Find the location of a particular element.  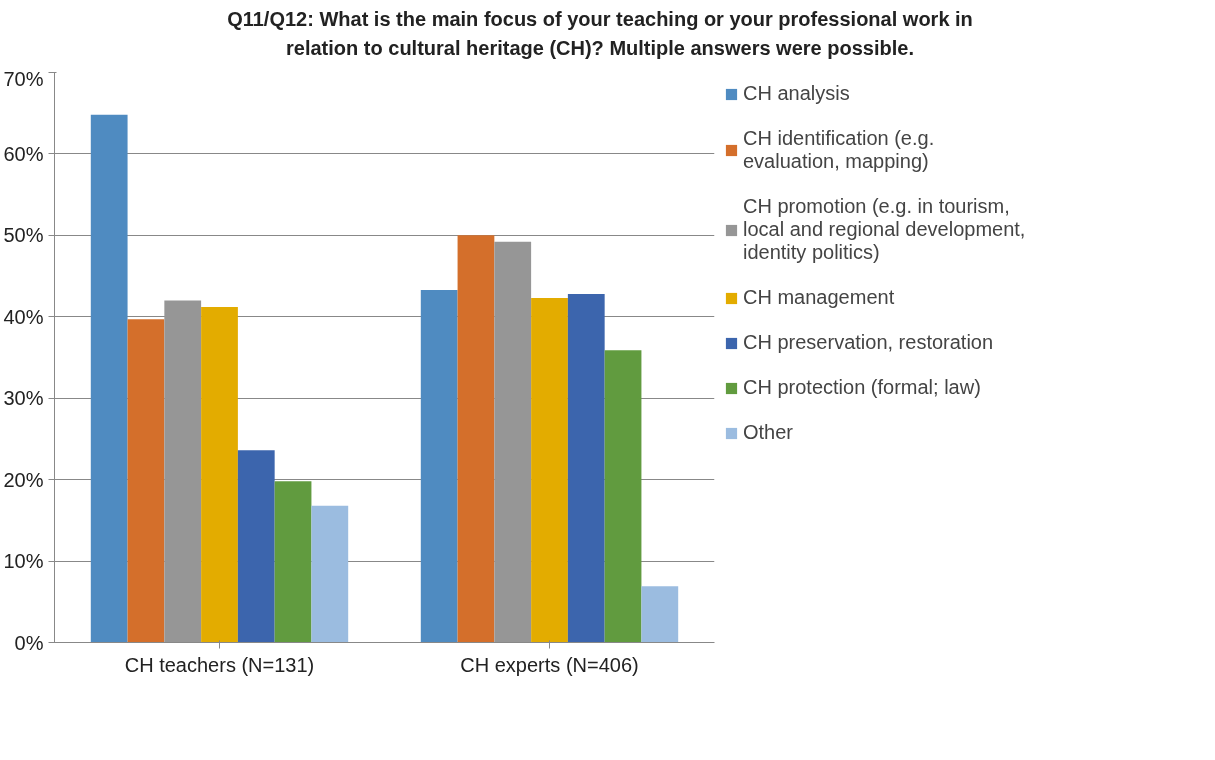

legend-label: CH preservation, restoration is located at coordinates (868, 343).